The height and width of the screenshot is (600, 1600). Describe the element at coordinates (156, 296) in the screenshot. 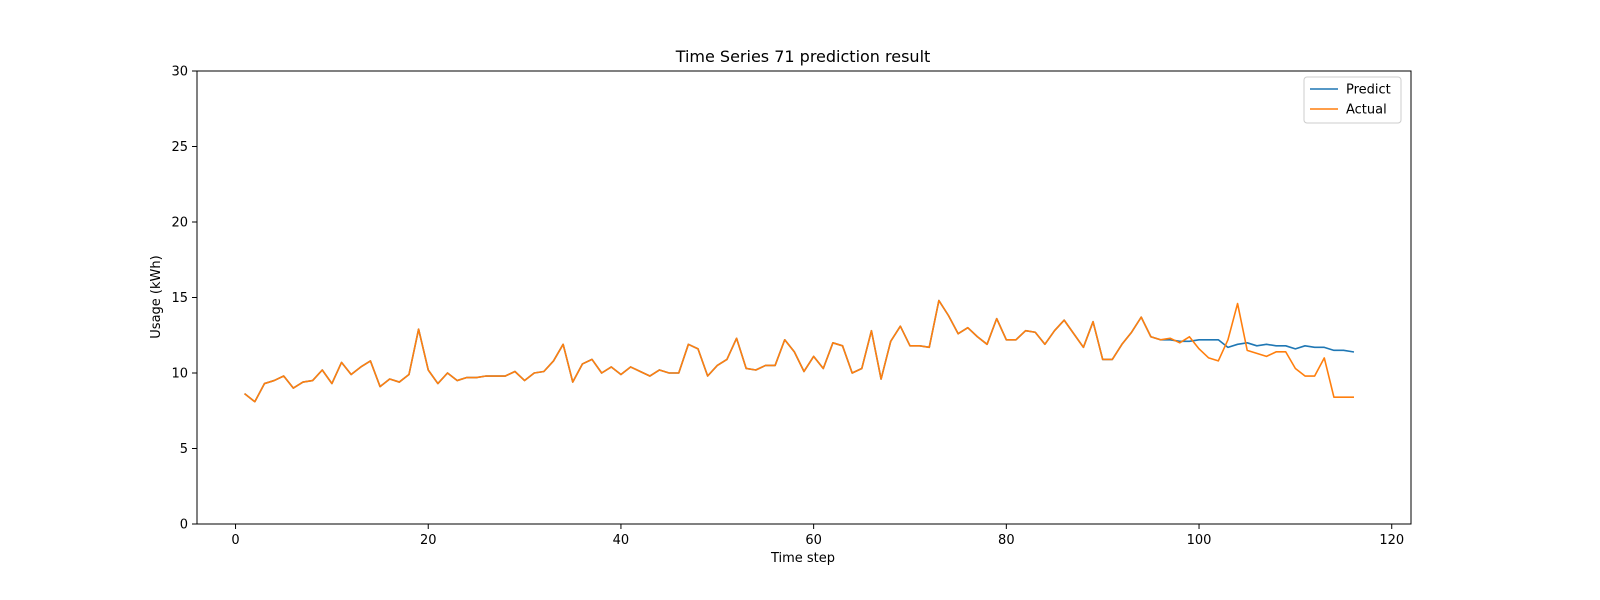

I see `y-axis-label: Usage (kWh)` at that location.